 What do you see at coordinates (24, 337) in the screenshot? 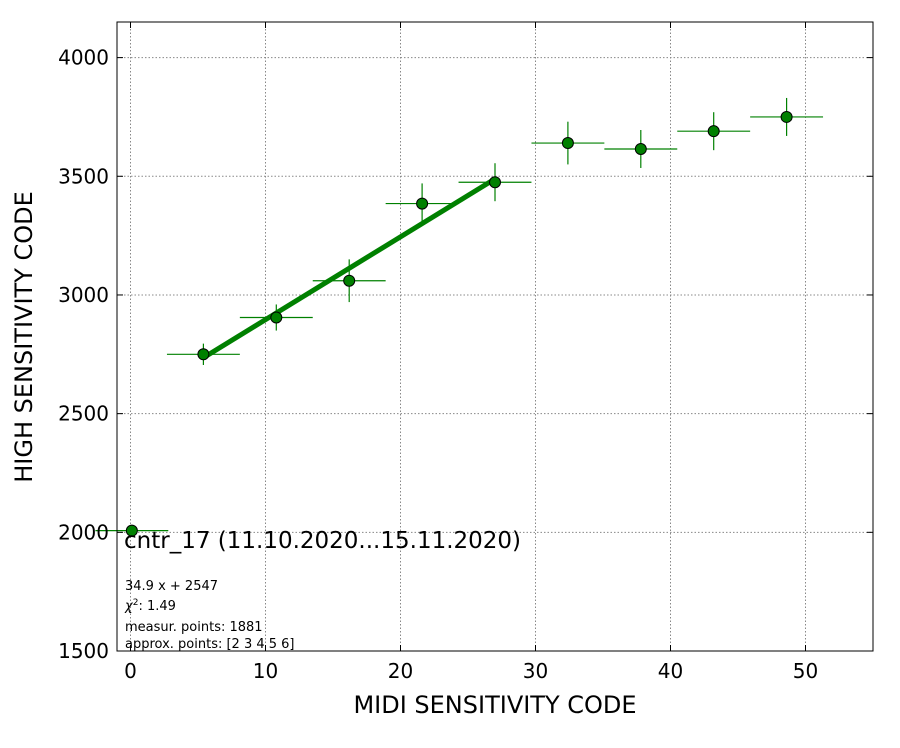
I see `y-axis-label: HIGH SENSITIVITY CODE` at bounding box center [24, 337].